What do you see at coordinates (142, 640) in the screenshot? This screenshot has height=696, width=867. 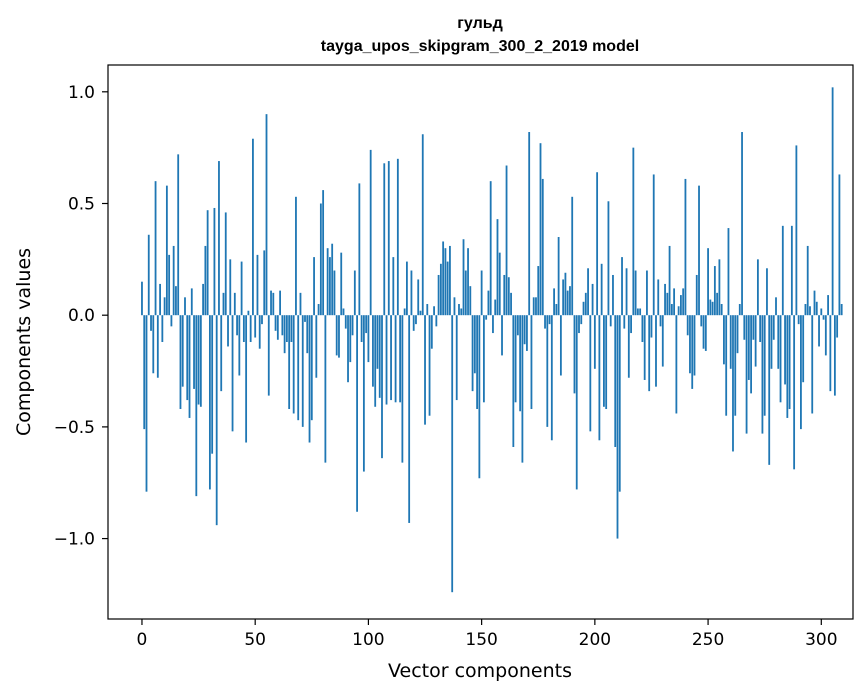 I see `x-tick-label-0: 0` at bounding box center [142, 640].